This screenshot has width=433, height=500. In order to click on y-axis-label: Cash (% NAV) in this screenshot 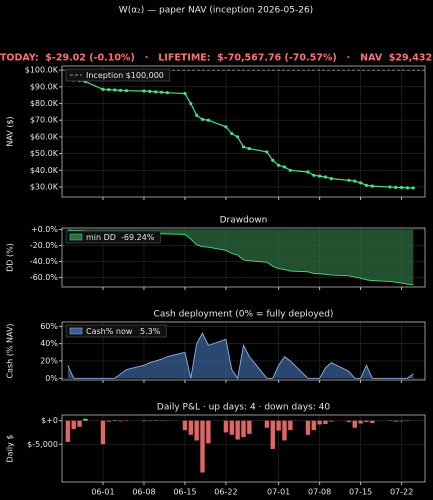, I will do `click(10, 350)`.